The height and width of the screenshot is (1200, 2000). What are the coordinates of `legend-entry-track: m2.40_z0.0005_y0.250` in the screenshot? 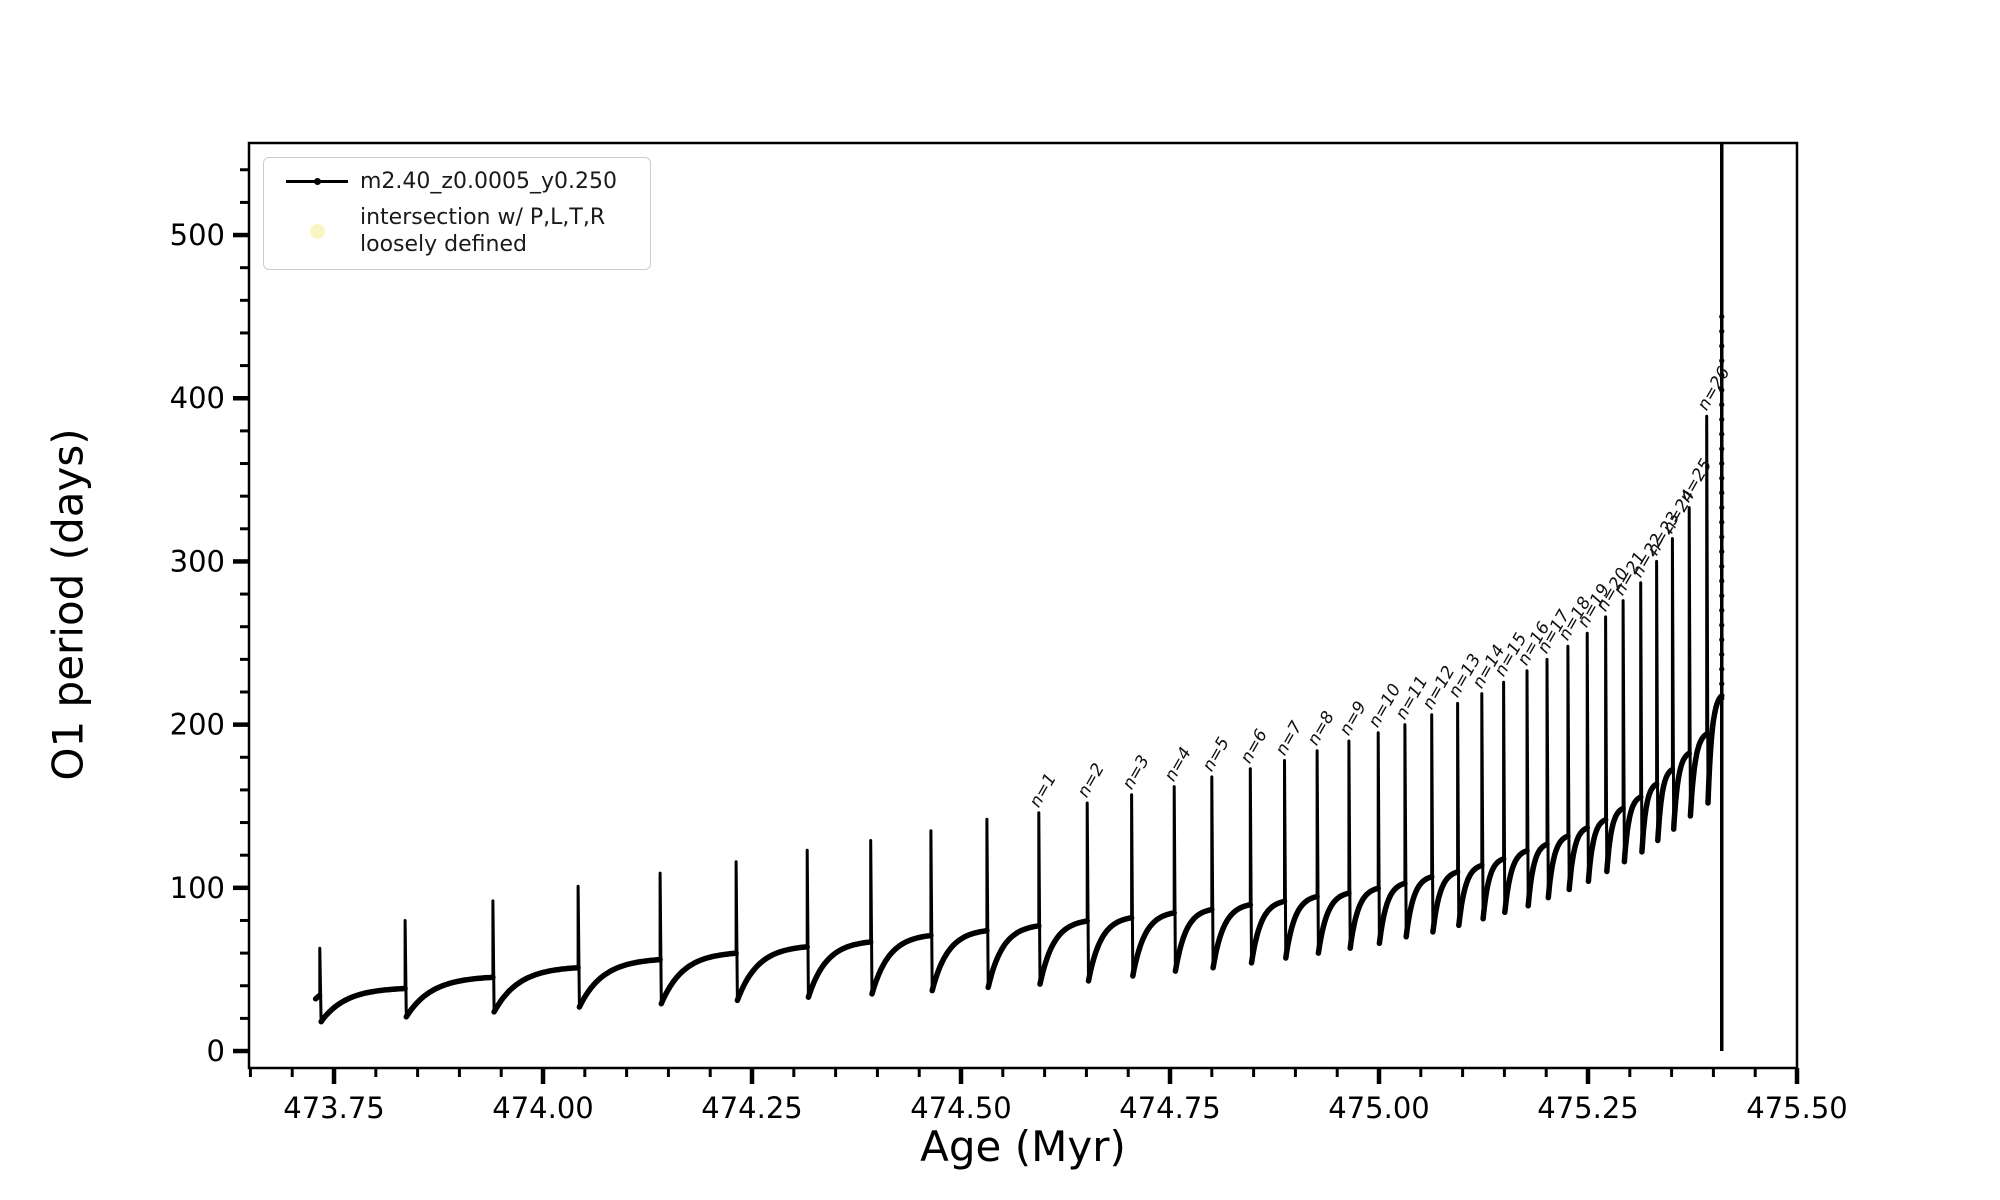 It's located at (455, 182).